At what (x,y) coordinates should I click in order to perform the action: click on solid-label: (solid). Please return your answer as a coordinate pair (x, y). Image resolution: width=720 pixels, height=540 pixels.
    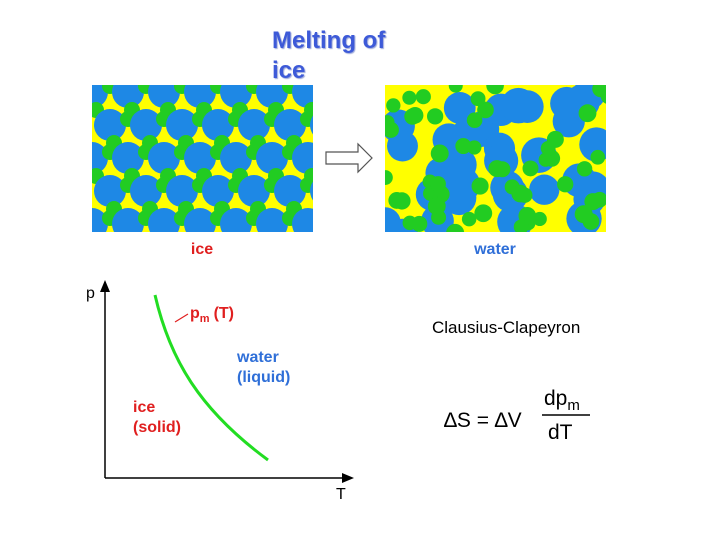
    Looking at the image, I should click on (157, 427).